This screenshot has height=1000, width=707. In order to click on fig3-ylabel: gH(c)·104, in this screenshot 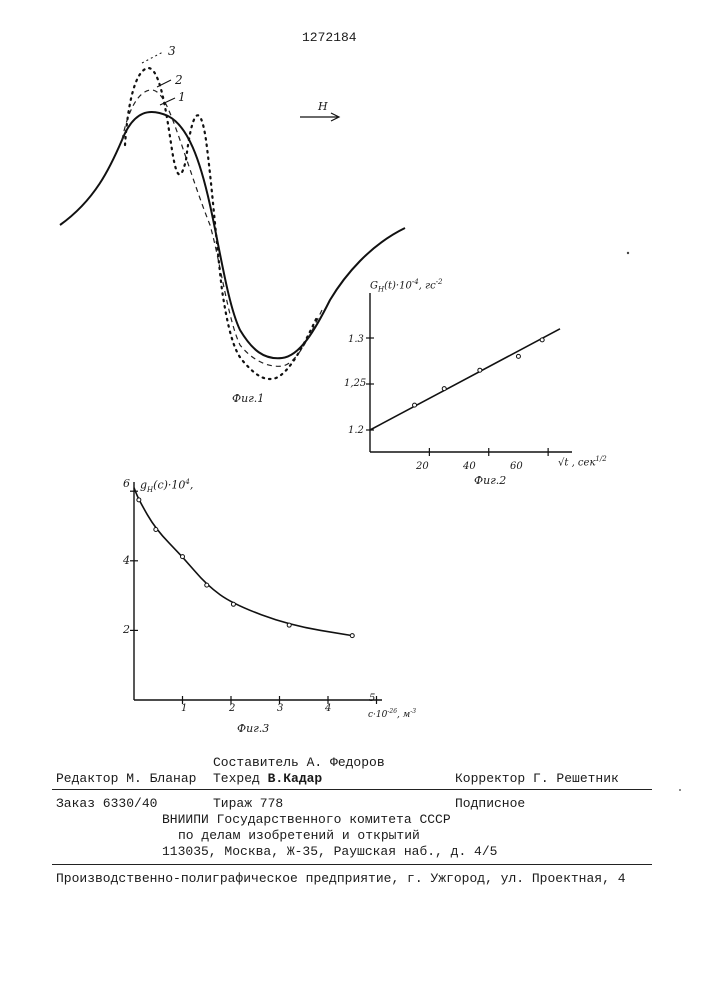, I will do `click(166, 486)`.